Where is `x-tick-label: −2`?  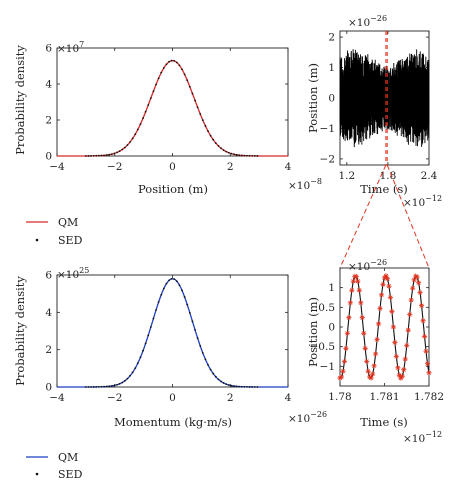 x-tick-label: −2 is located at coordinates (114, 398).